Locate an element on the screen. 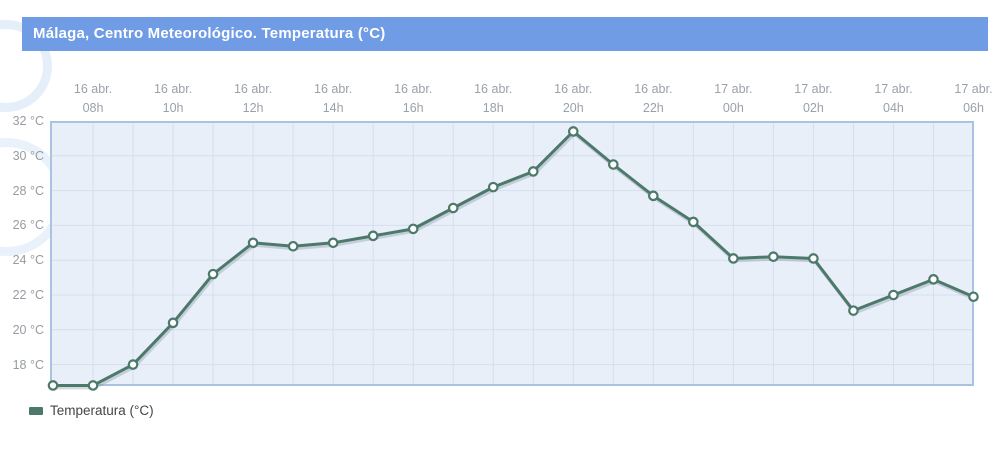  x-tick-hour: 16h is located at coordinates (413, 108).